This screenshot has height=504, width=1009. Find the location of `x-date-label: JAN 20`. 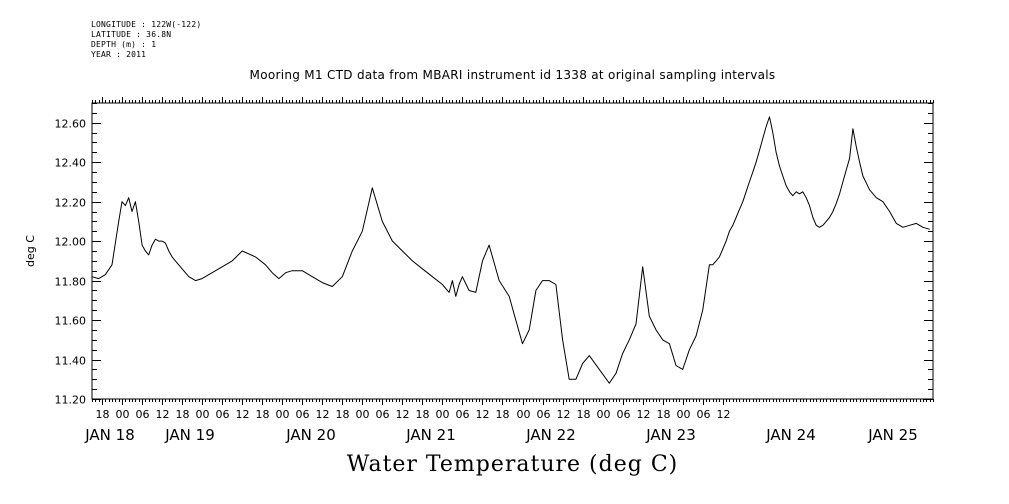

x-date-label: JAN 20 is located at coordinates (310, 435).